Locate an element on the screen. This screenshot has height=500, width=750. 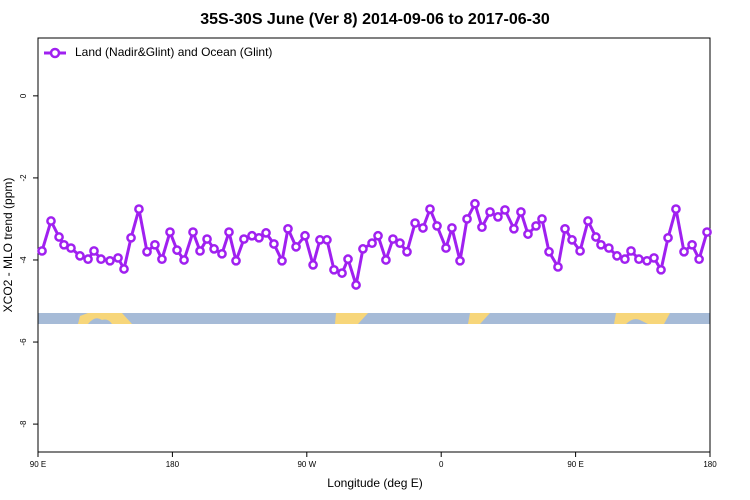
land-ocean-strip is located at coordinates (374, 318).